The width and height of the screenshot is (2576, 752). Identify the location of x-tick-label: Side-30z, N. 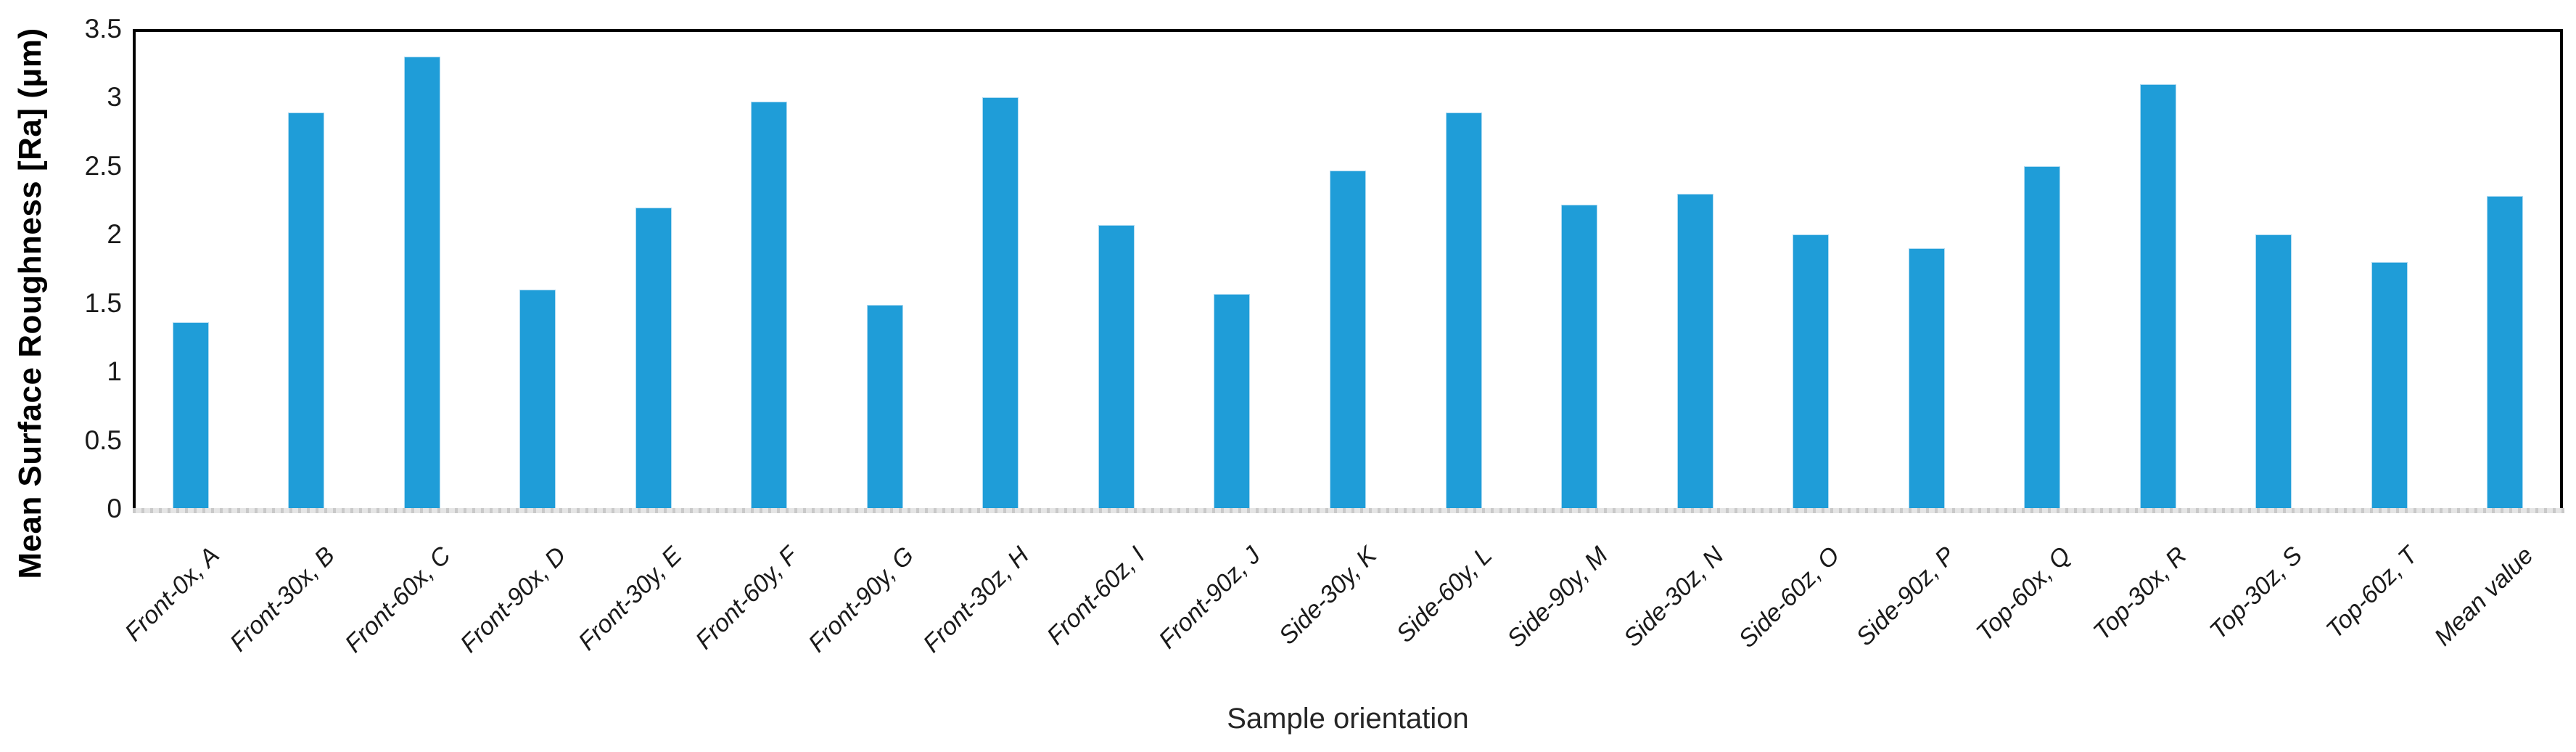
(1673, 597).